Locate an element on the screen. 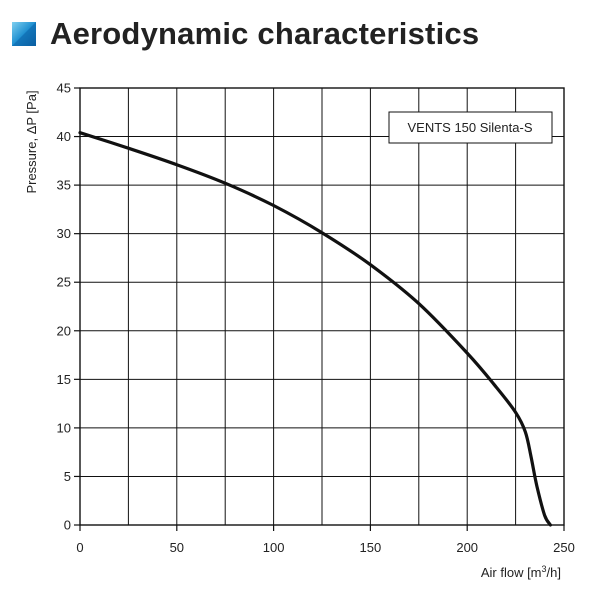 This screenshot has height=600, width=600. y-tick-label: 35 is located at coordinates (64, 185).